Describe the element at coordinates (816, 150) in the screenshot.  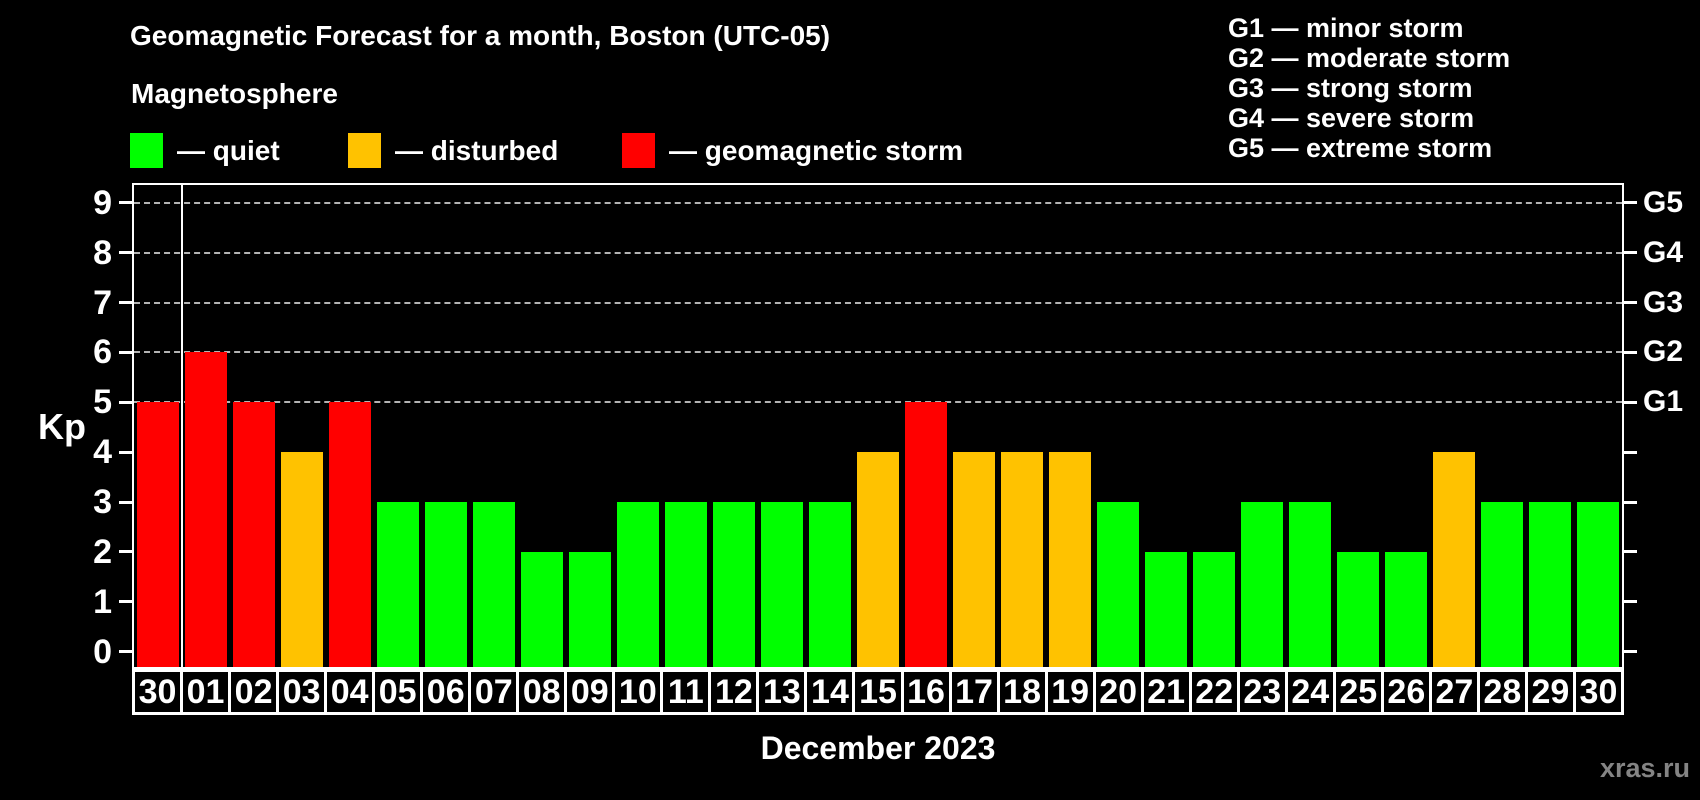
I see `legend-label-storm: — geomagnetic storm` at that location.